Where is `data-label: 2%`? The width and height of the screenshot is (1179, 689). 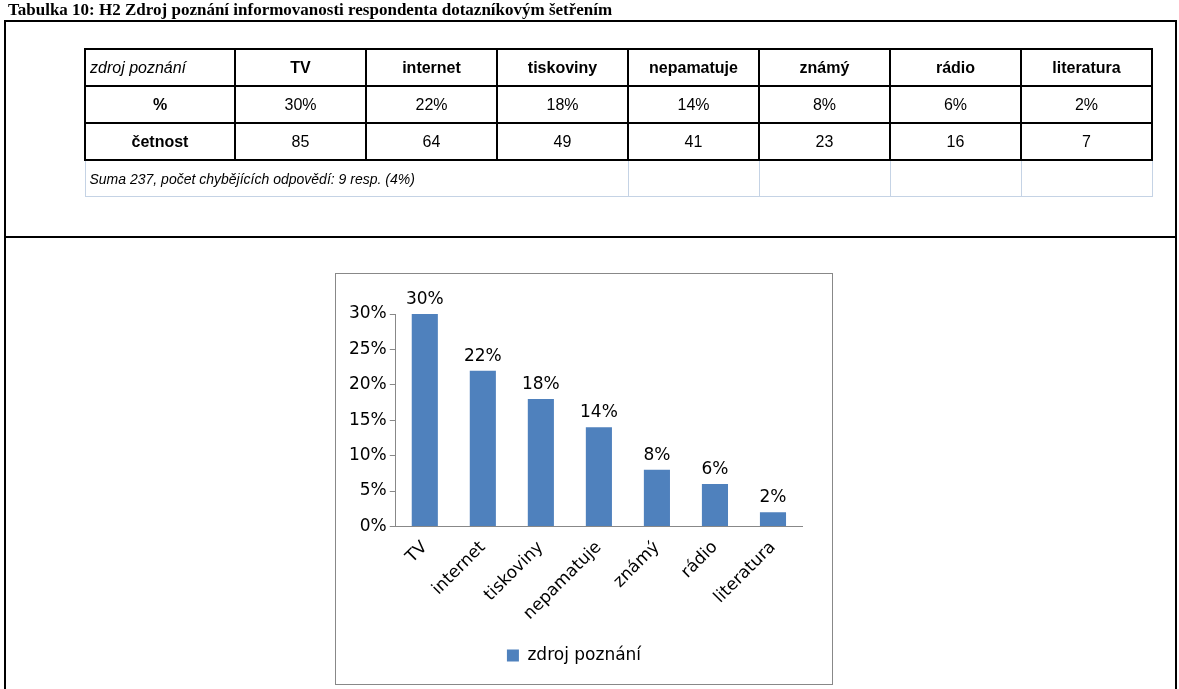
data-label: 2% is located at coordinates (773, 496).